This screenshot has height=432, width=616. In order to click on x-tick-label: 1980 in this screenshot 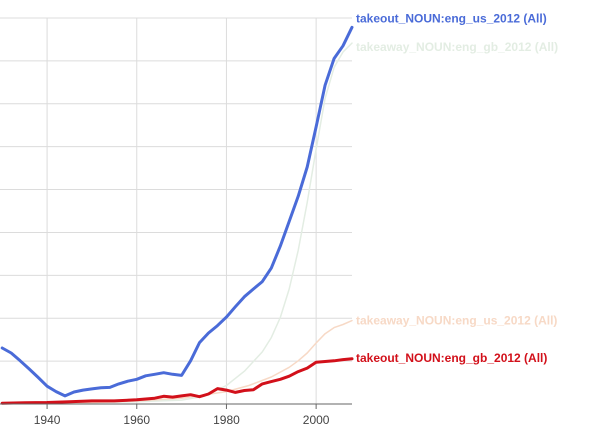, I will do `click(226, 420)`.